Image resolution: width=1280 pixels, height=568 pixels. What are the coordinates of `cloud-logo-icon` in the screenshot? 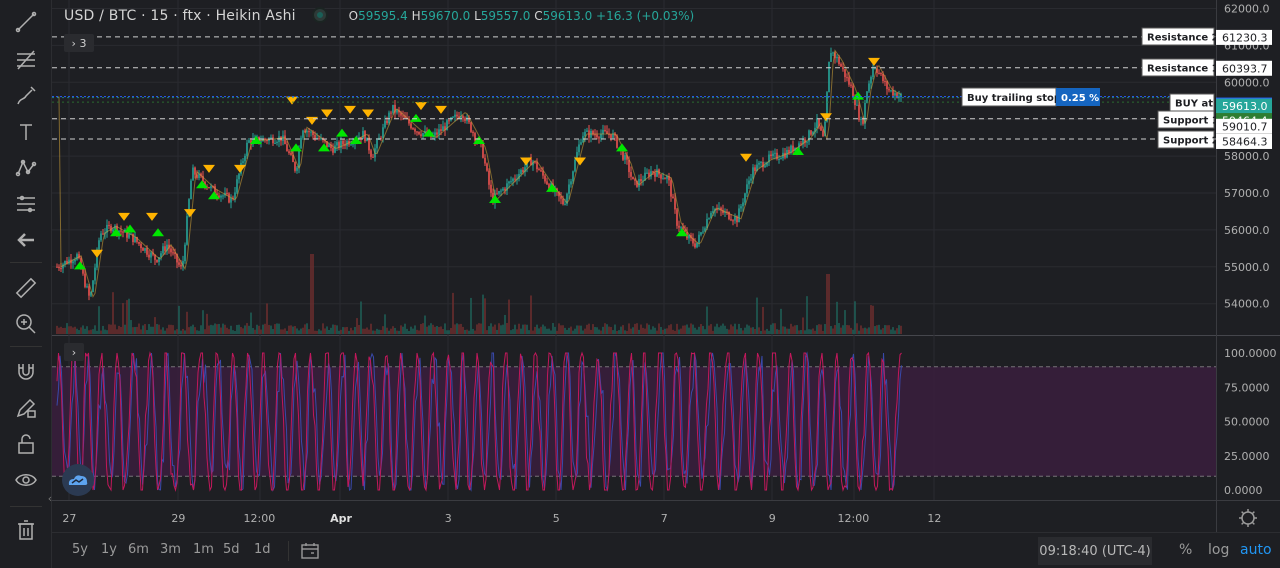 It's located at (78, 480).